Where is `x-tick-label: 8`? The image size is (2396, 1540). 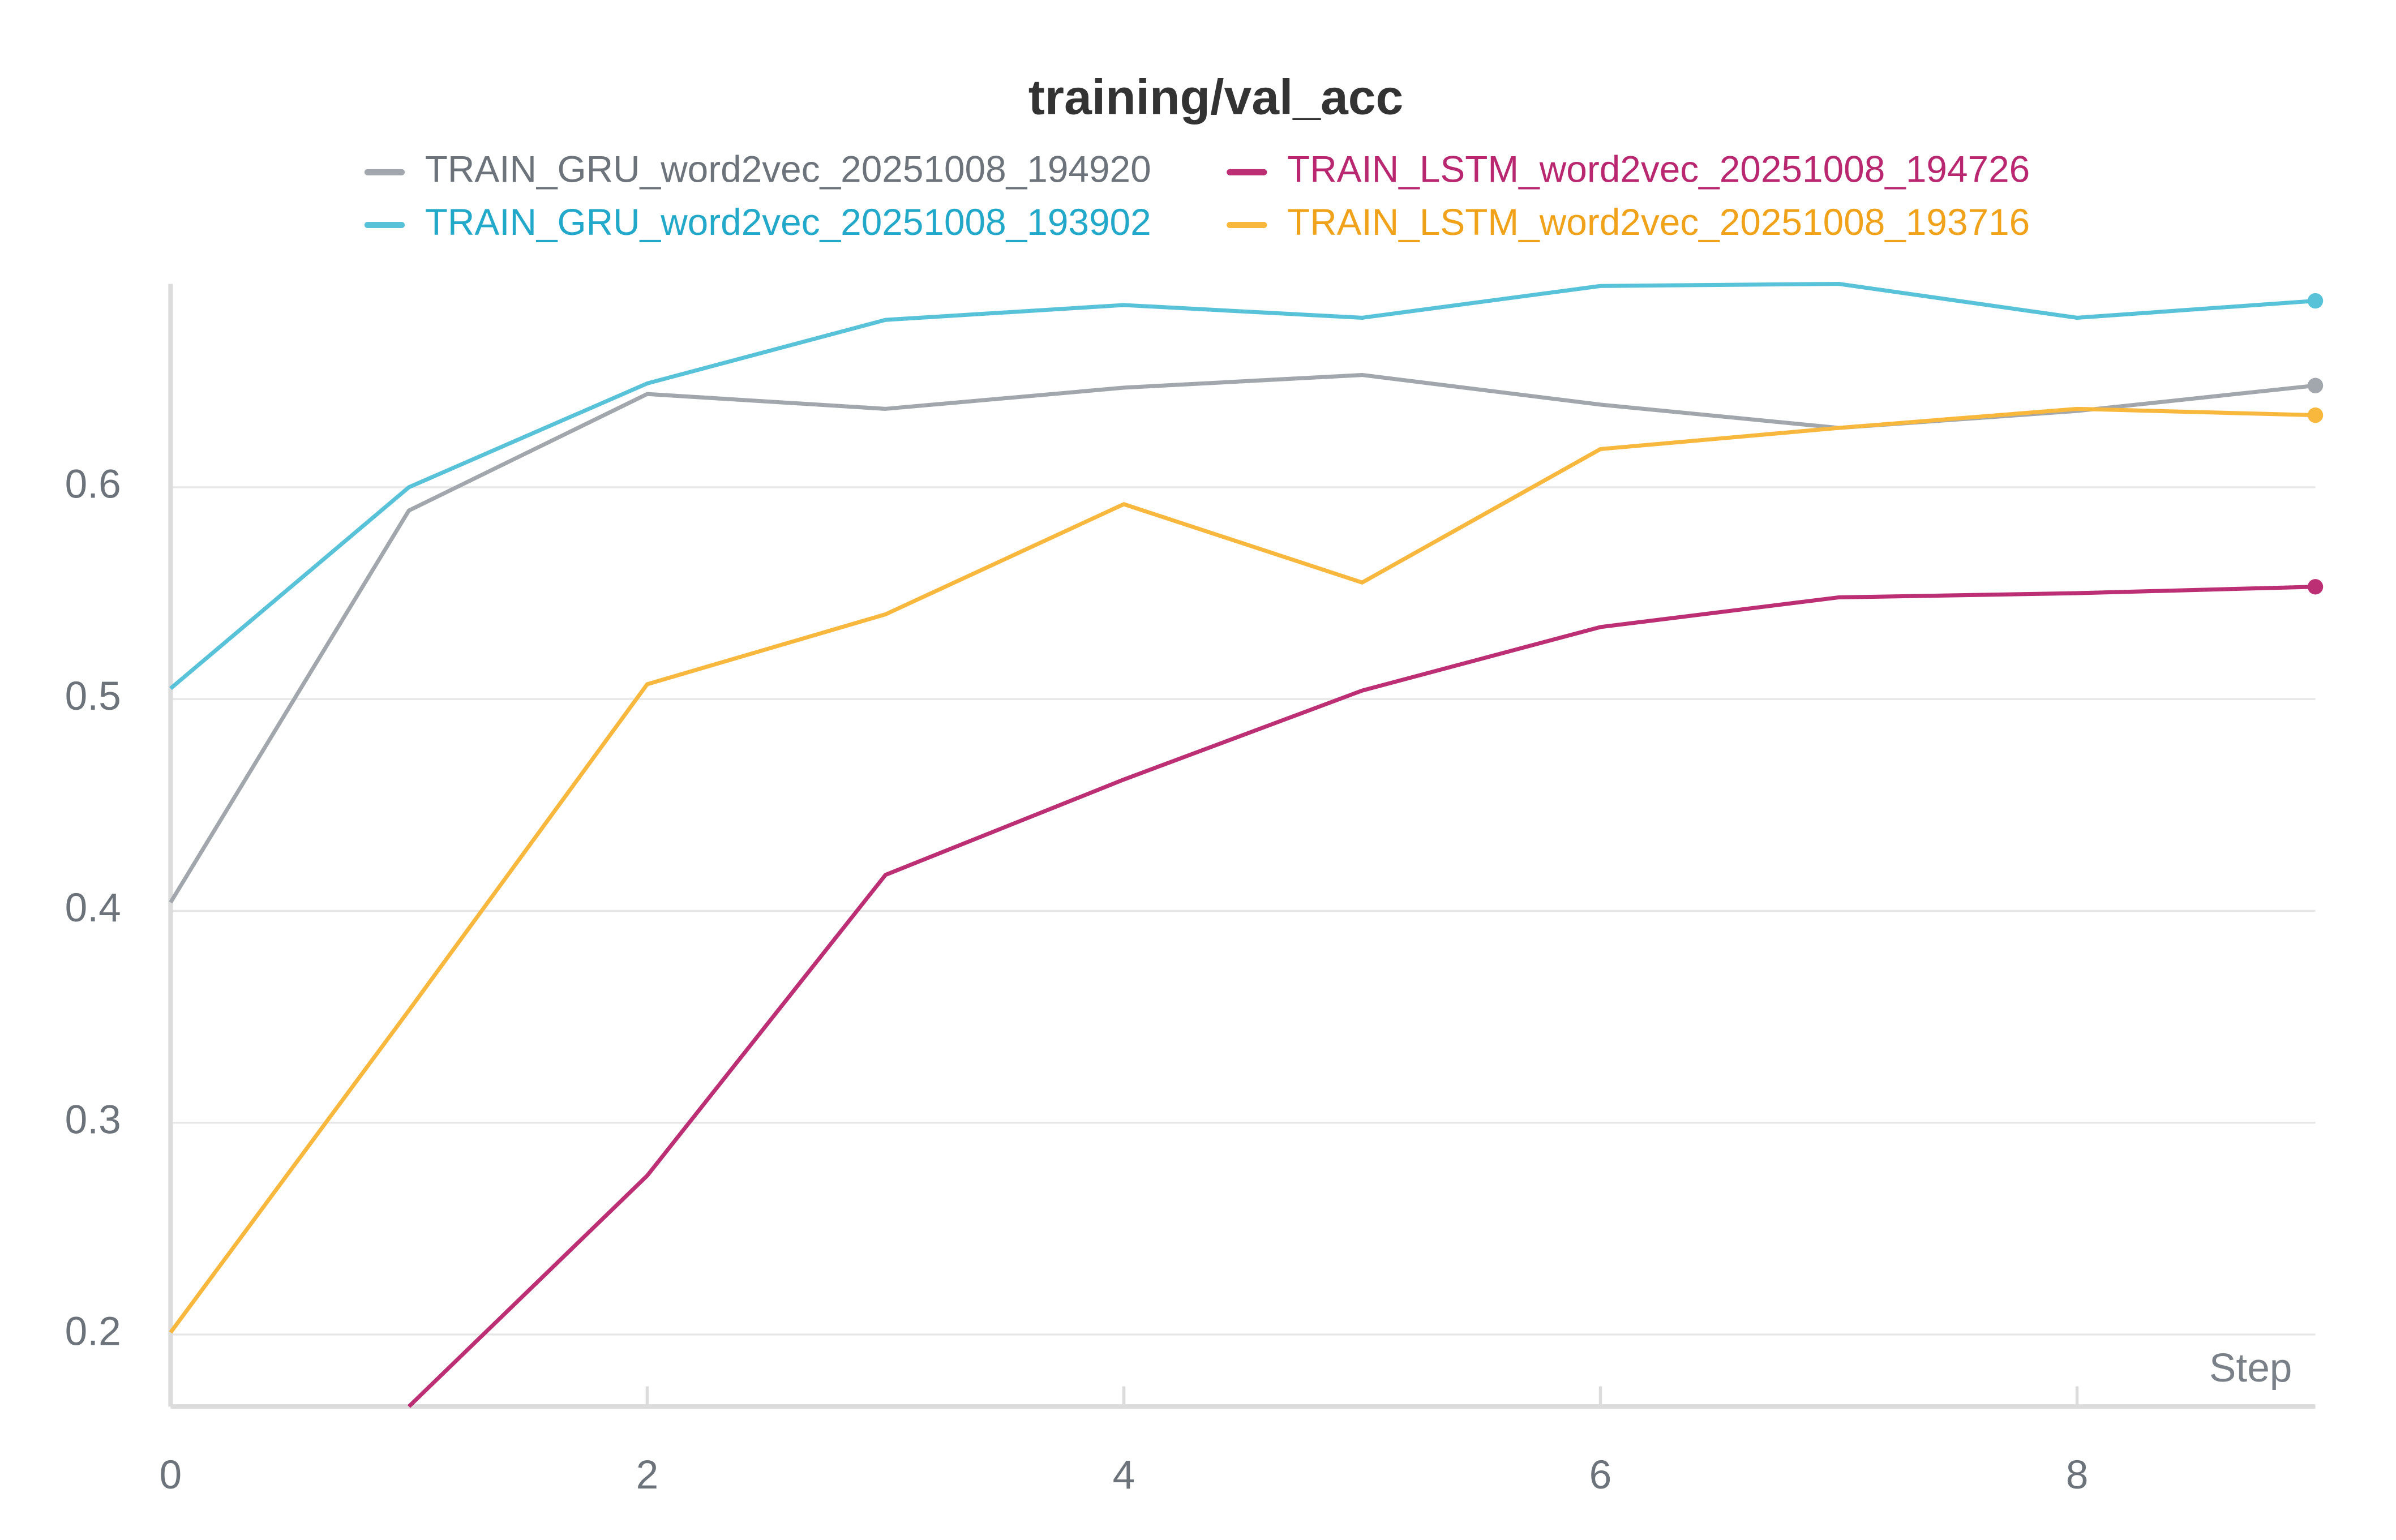
x-tick-label: 8 is located at coordinates (2077, 1475).